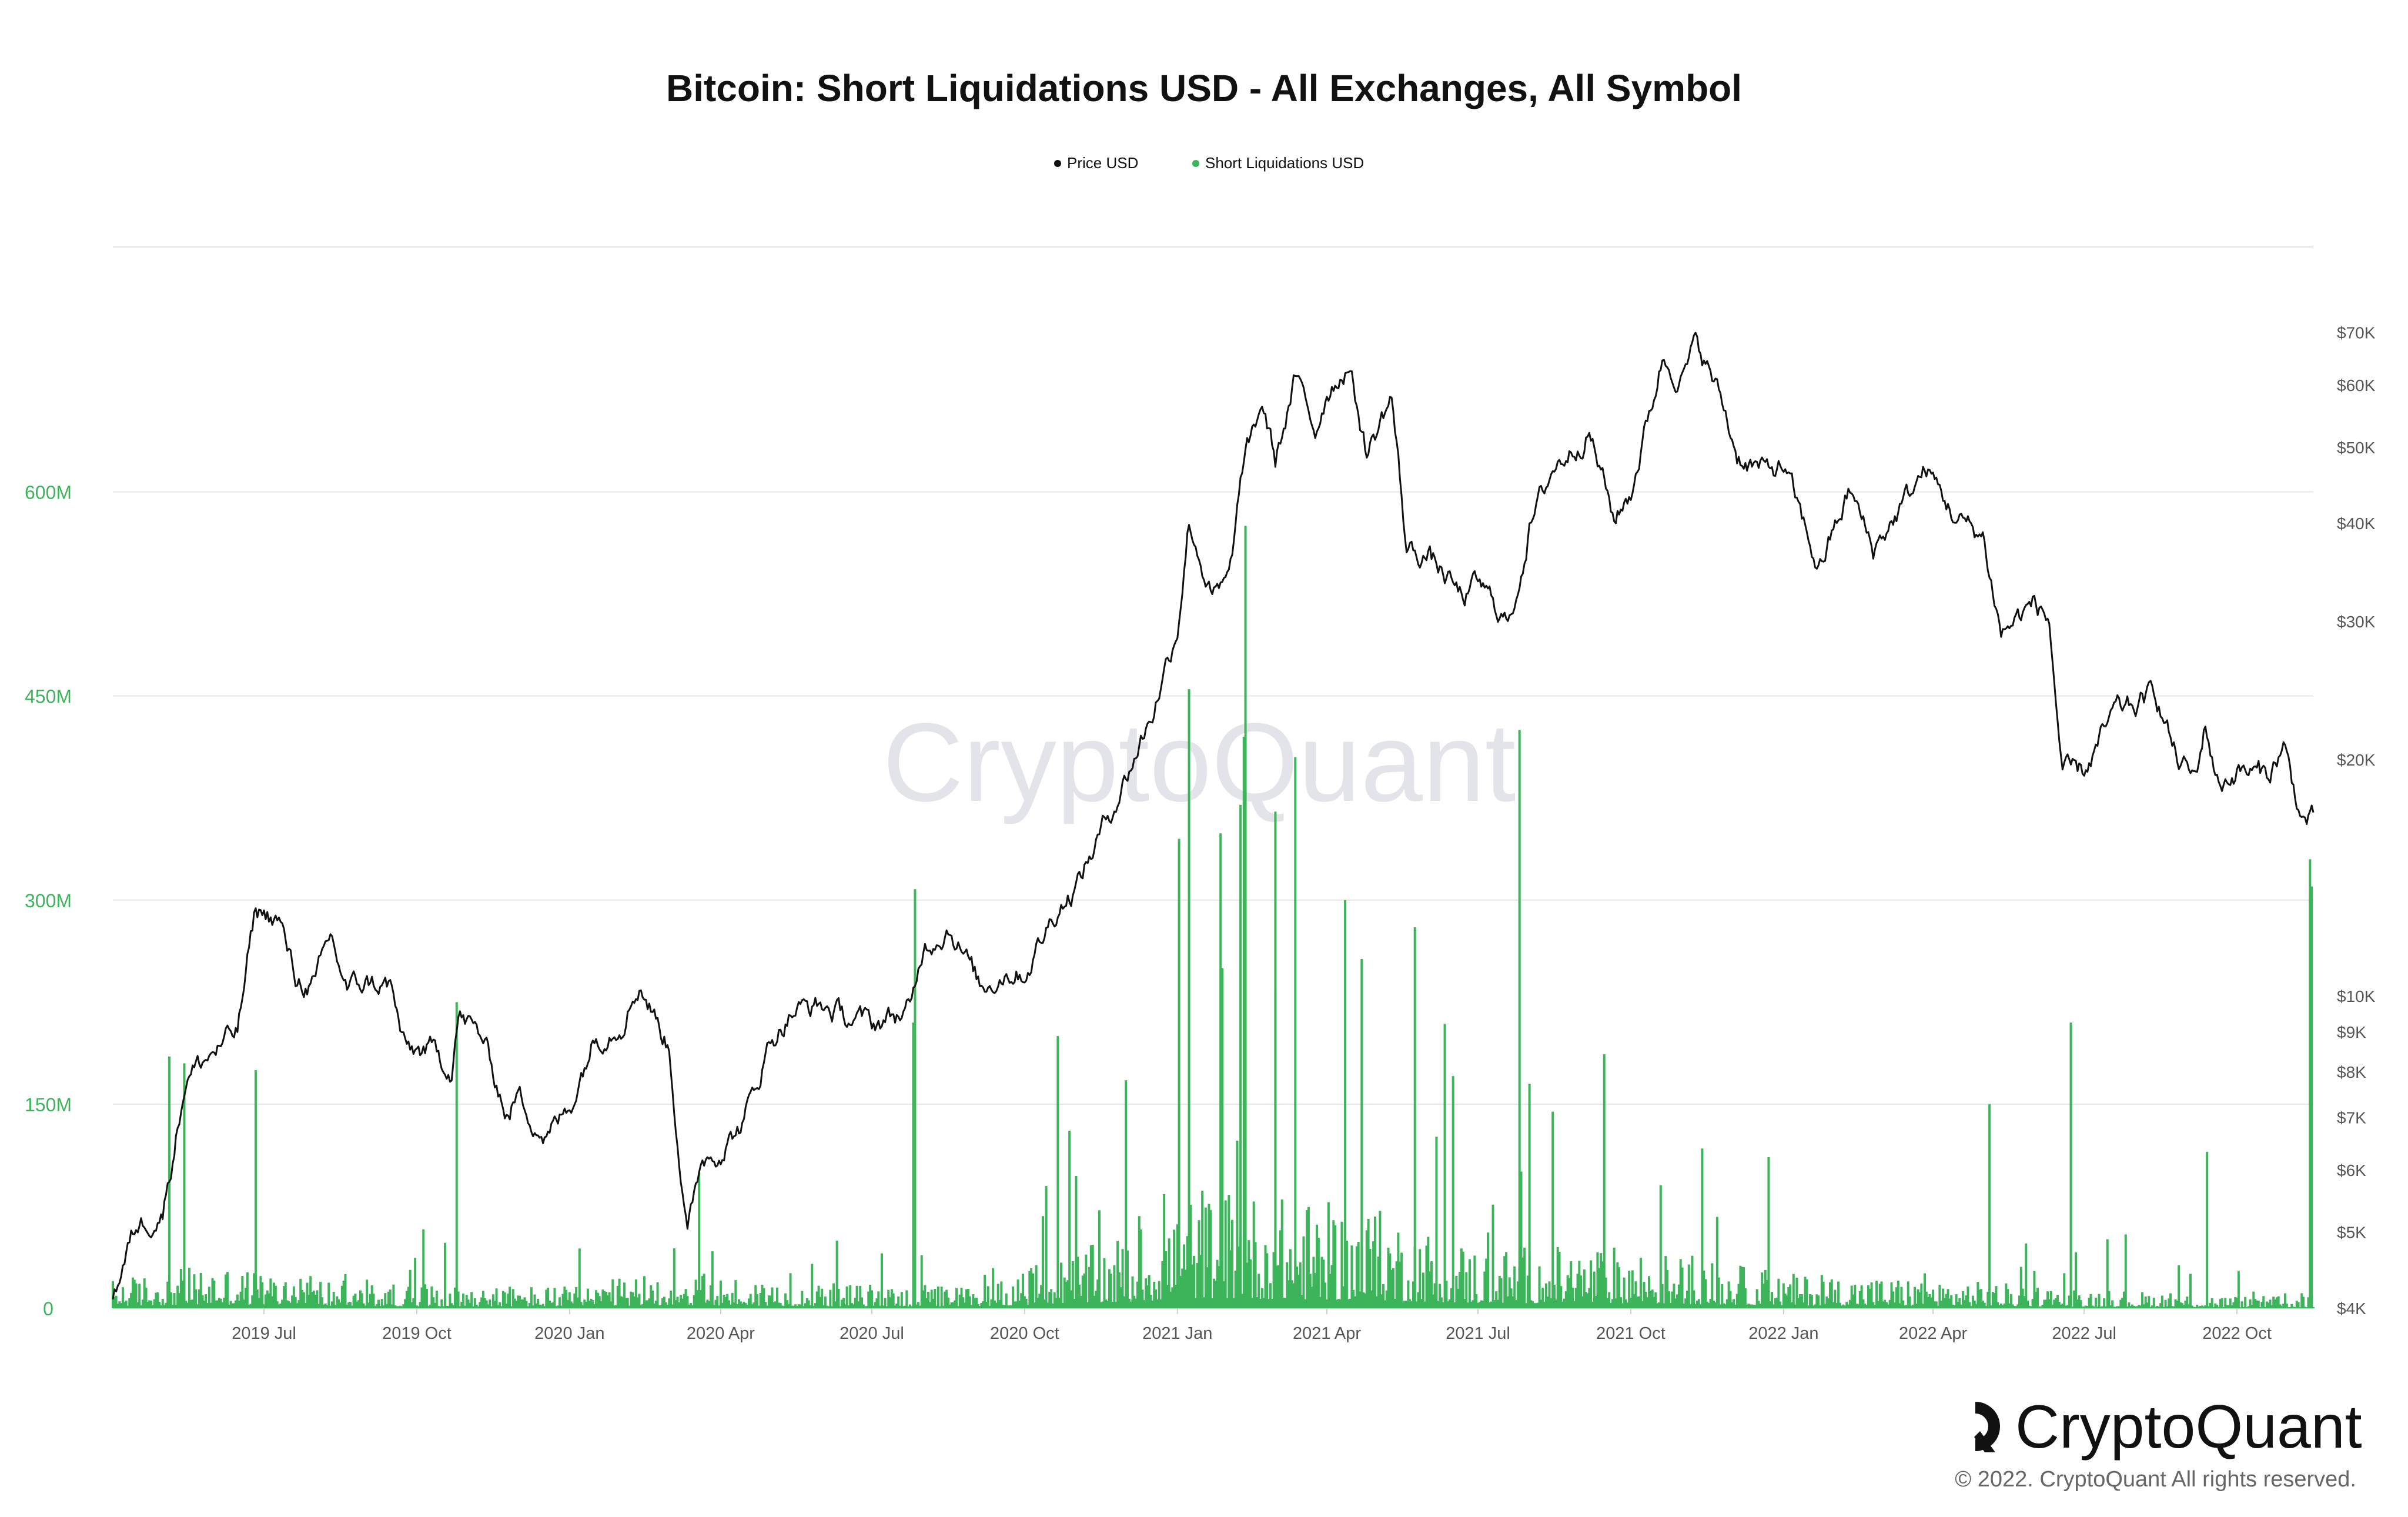 The height and width of the screenshot is (1517, 2408). What do you see at coordinates (48, 900) in the screenshot?
I see `left-tick-label: 300M` at bounding box center [48, 900].